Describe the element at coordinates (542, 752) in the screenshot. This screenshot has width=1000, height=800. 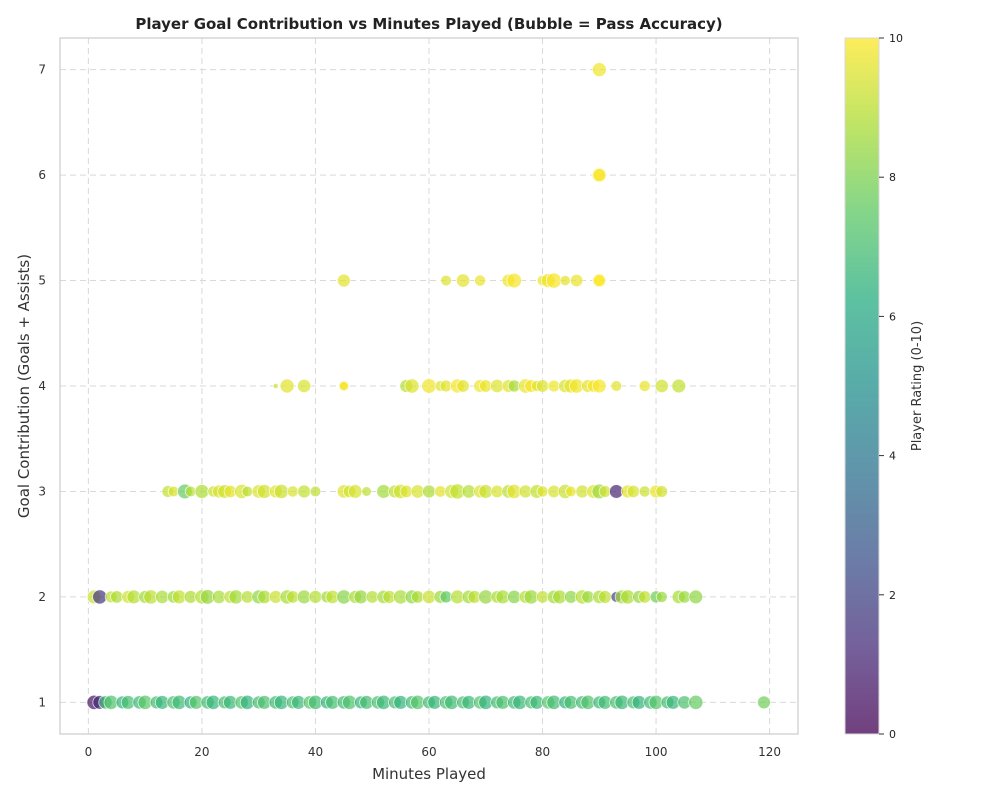
I see `x-tick-label: 80` at that location.